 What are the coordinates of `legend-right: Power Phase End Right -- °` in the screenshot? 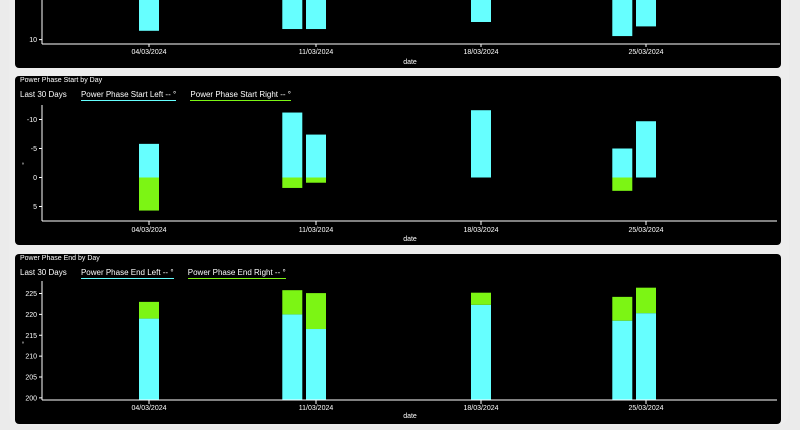 It's located at (236, 273).